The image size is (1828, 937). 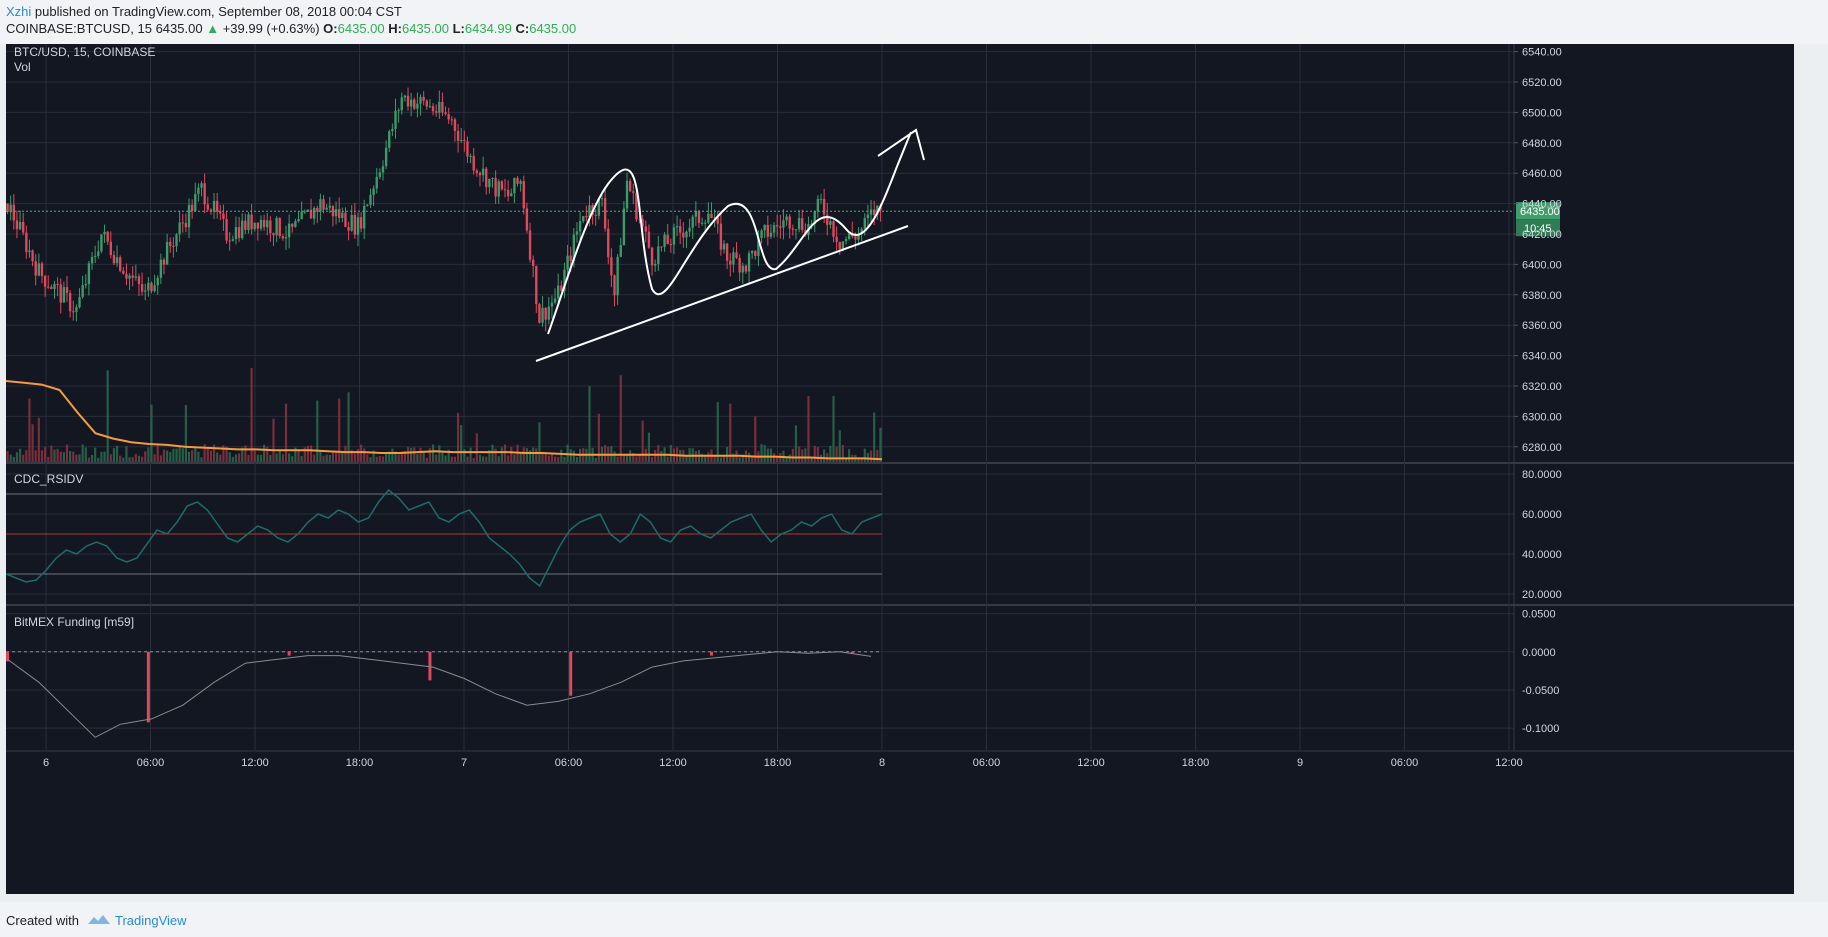 What do you see at coordinates (760, 675) in the screenshot?
I see `funding-pane` at bounding box center [760, 675].